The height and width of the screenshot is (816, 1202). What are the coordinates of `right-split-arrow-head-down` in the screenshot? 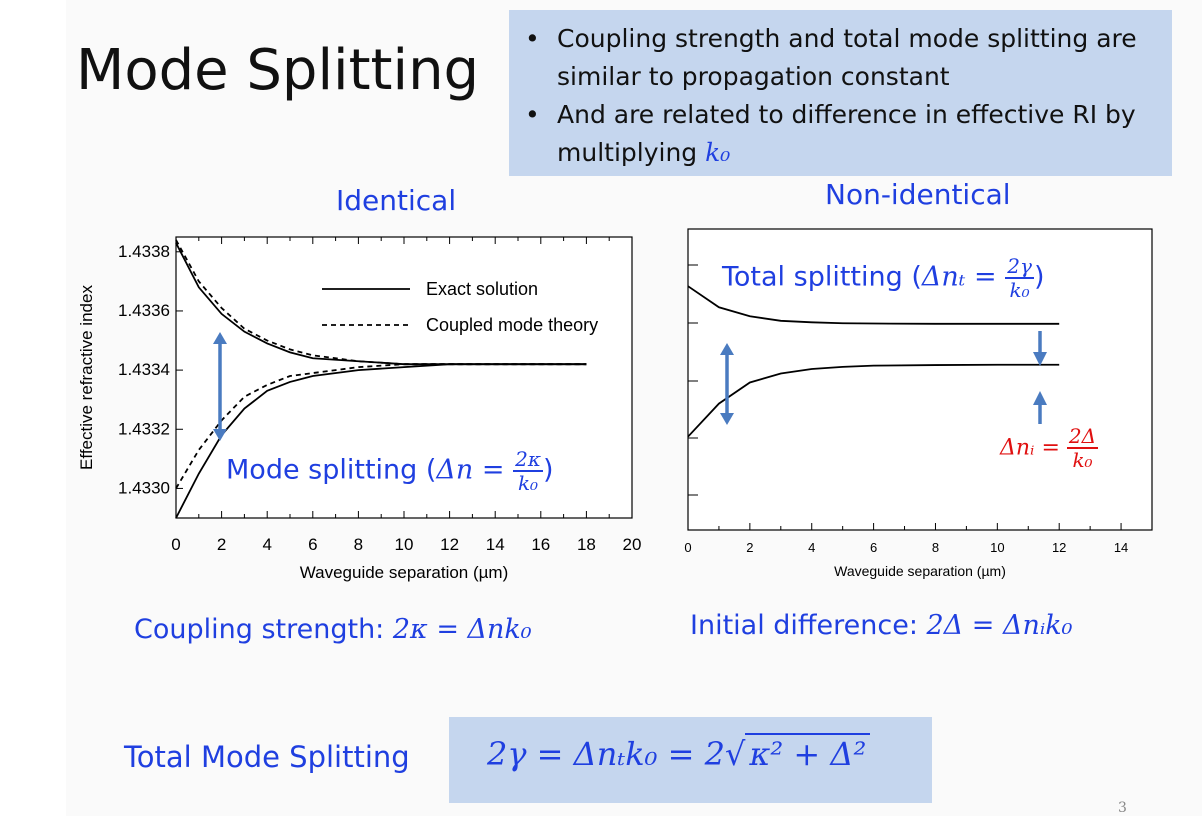 It's located at (727, 419).